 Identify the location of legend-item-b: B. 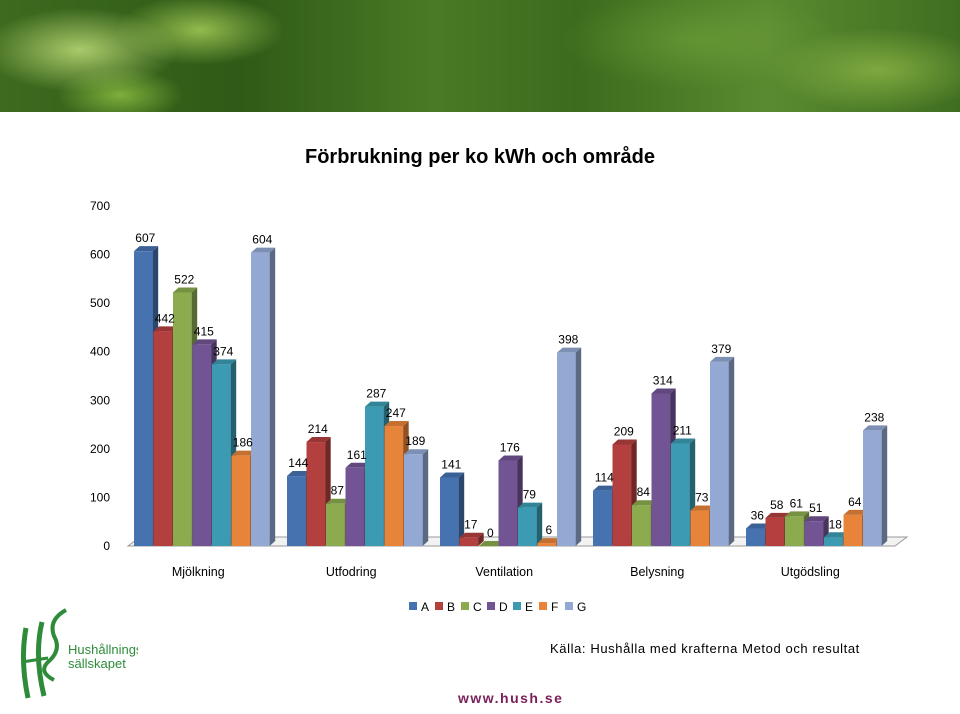
(445, 607).